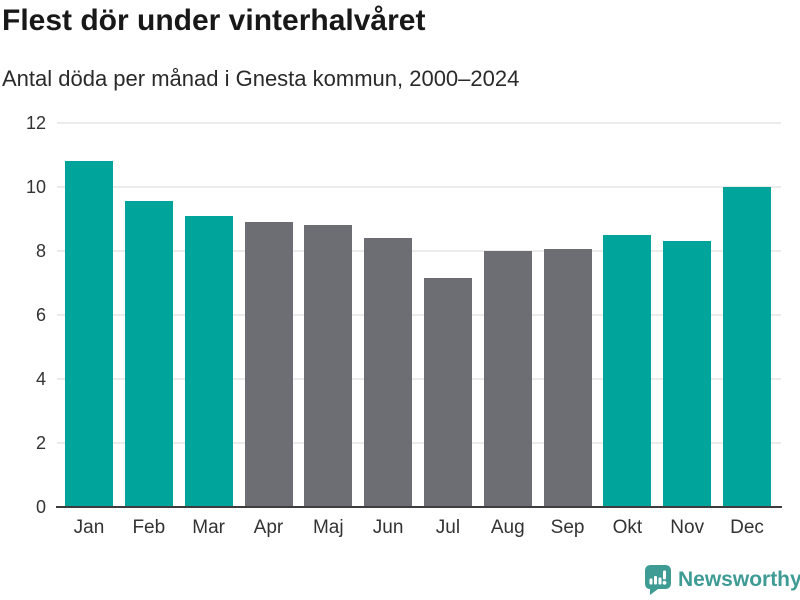 This screenshot has width=800, height=600. I want to click on x-axis-tick-label-sep: Sep, so click(567, 527).